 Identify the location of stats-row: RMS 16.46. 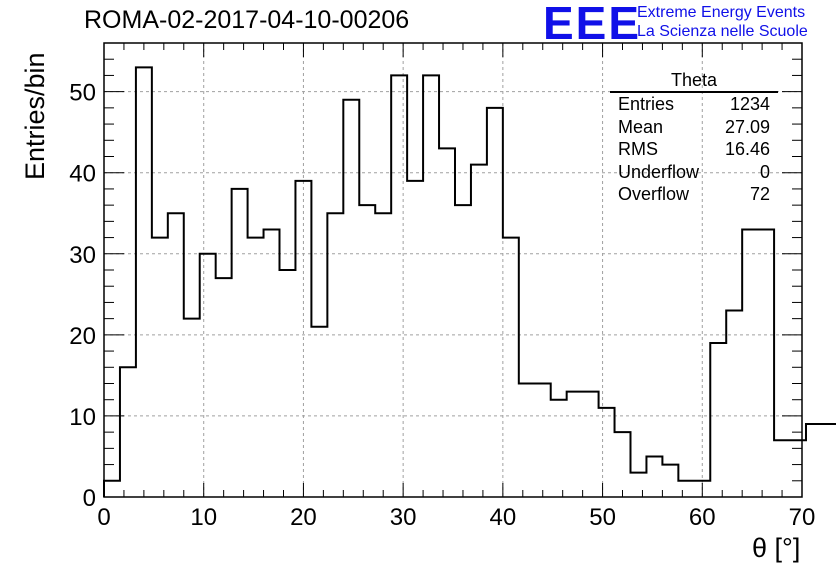
(694, 149).